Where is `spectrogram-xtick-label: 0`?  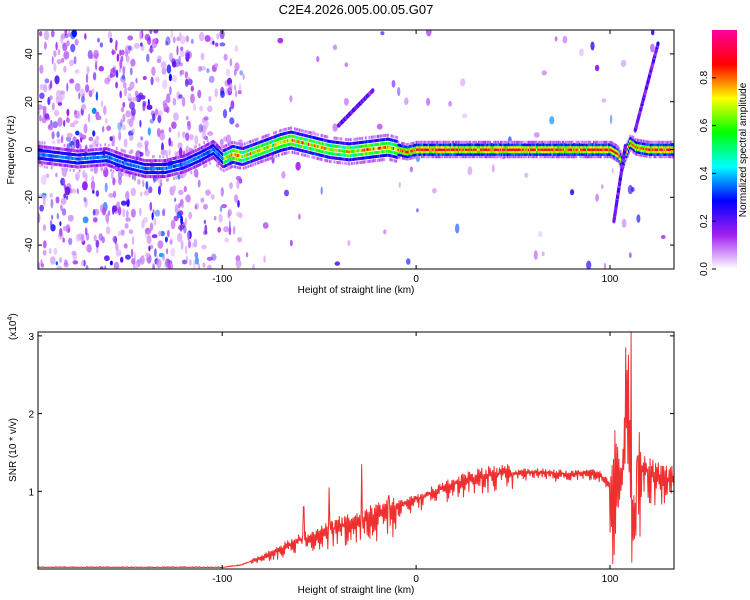 spectrogram-xtick-label: 0 is located at coordinates (416, 279).